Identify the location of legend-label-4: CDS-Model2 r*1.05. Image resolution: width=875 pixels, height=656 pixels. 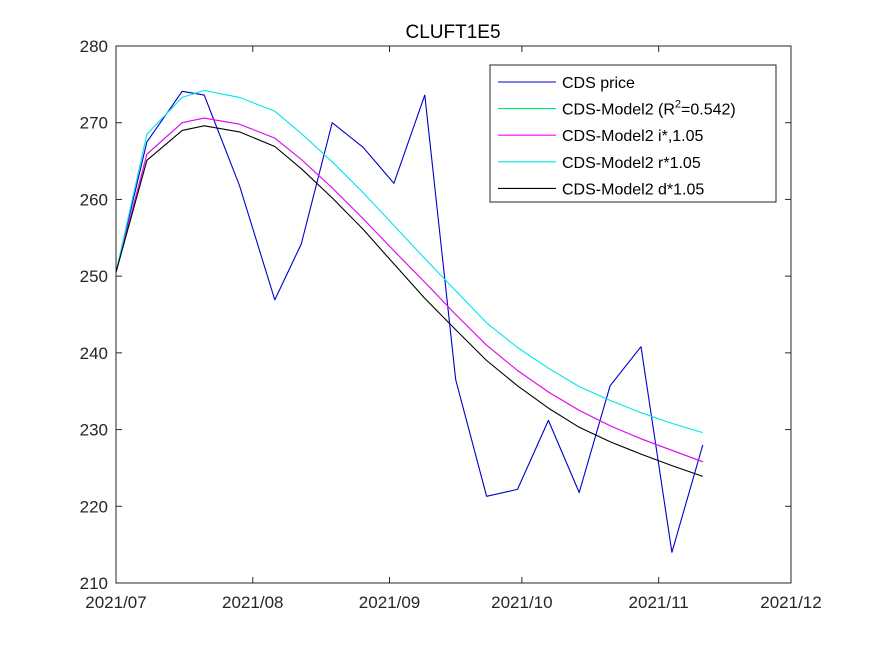
(631, 163).